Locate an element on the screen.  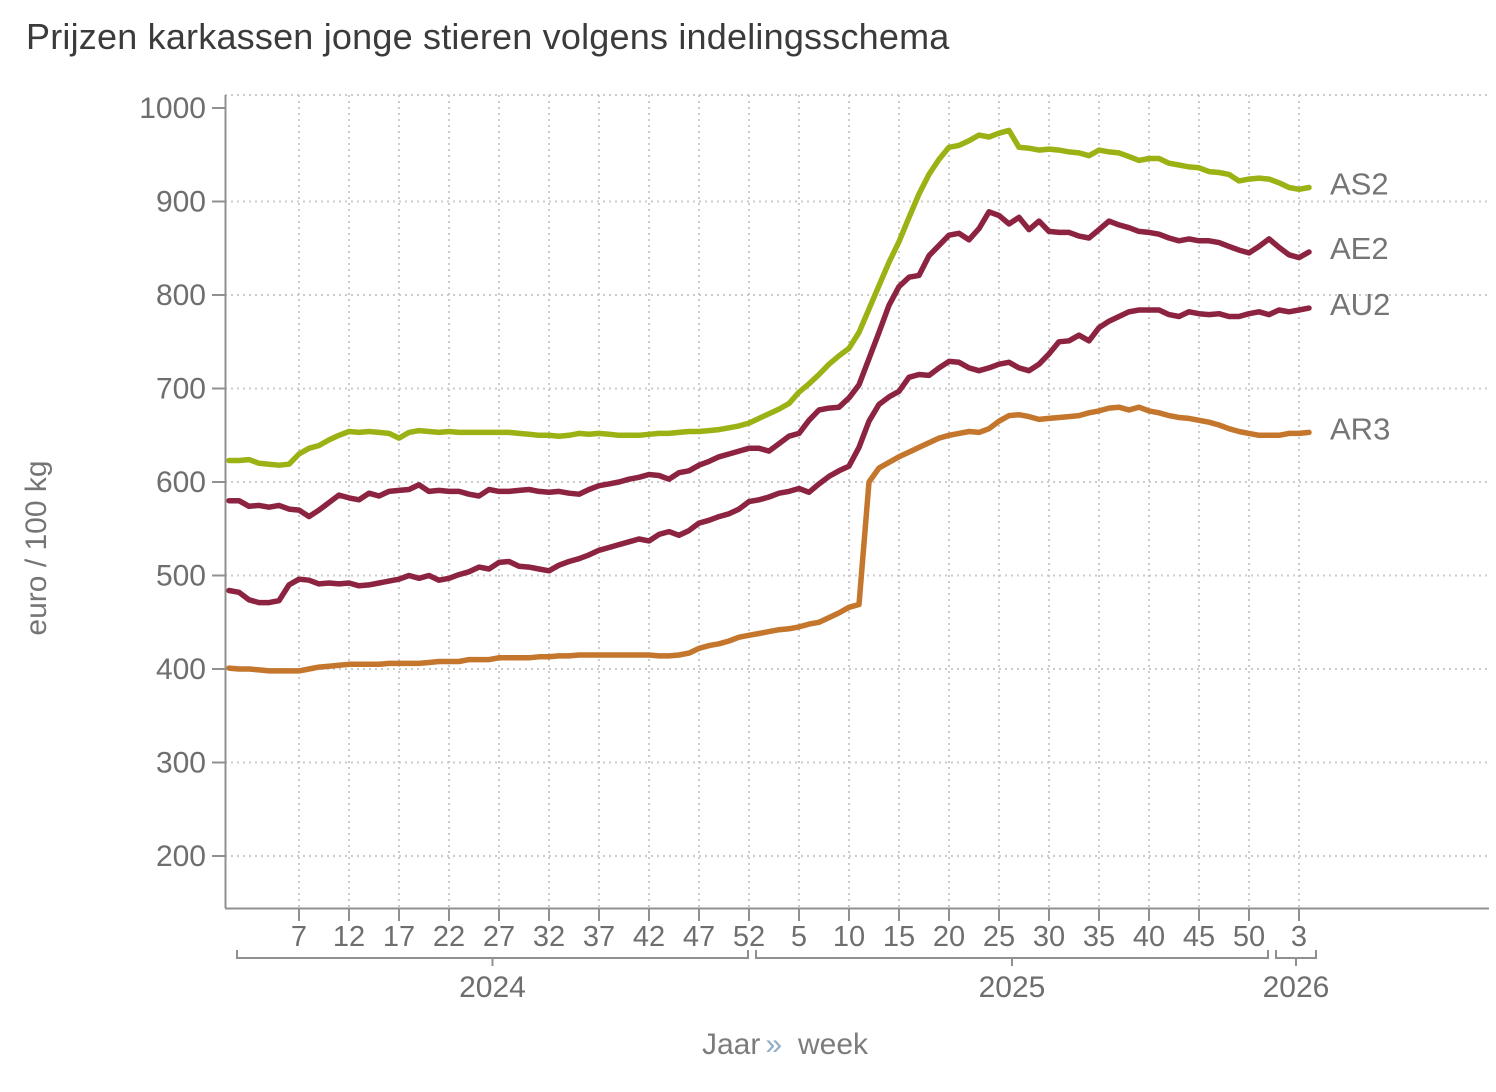
y-tick-label: 200 is located at coordinates (181, 856).